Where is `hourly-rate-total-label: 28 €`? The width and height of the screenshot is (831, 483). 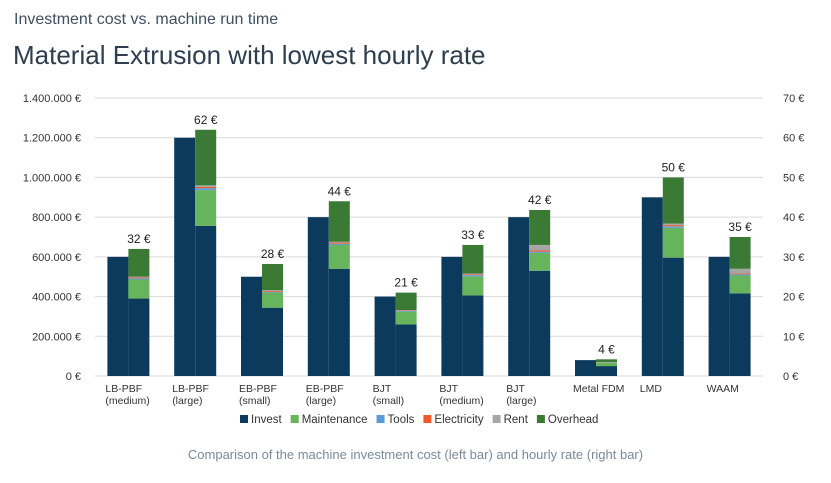
hourly-rate-total-label: 28 € is located at coordinates (273, 254).